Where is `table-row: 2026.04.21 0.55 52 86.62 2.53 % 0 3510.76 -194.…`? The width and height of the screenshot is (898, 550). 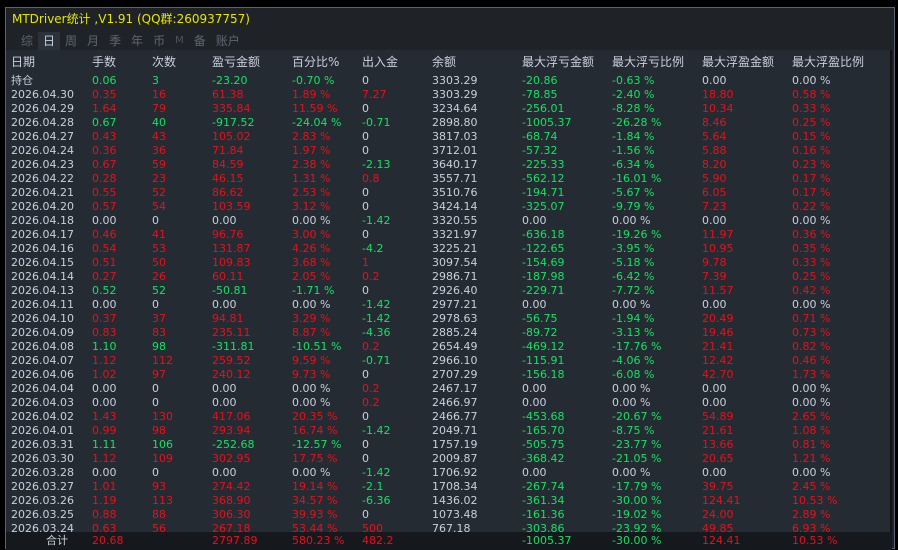
table-row: 2026.04.21 0.55 52 86.62 2.53 % 0 3510.76 -194.… is located at coordinates (449, 193).